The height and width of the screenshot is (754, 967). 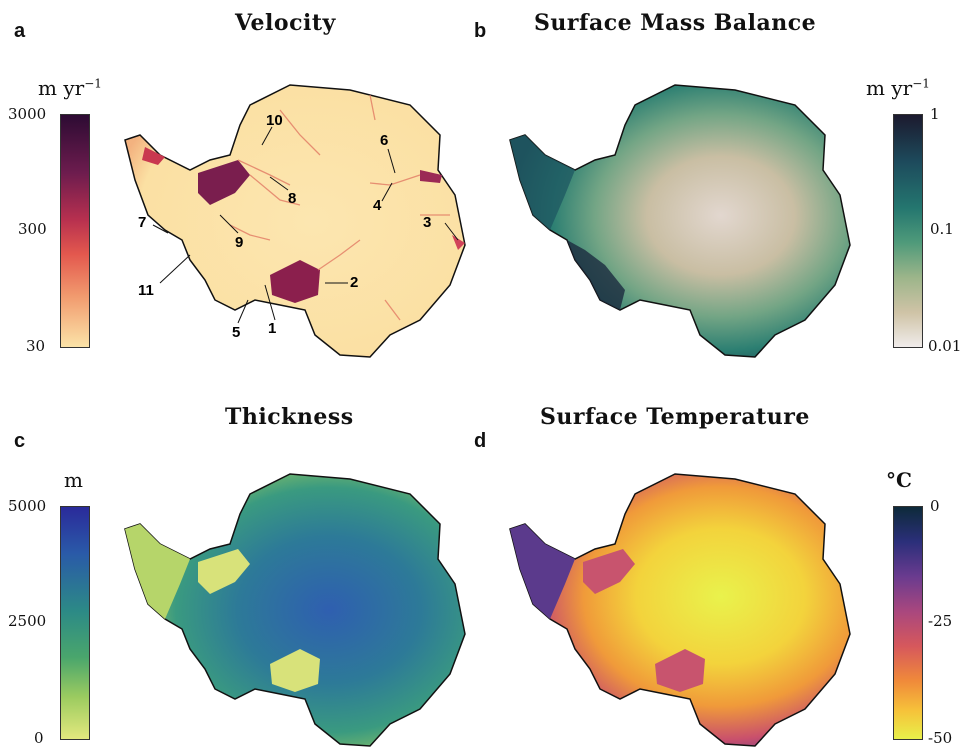 What do you see at coordinates (908, 623) in the screenshot?
I see `temperature-colorbar` at bounding box center [908, 623].